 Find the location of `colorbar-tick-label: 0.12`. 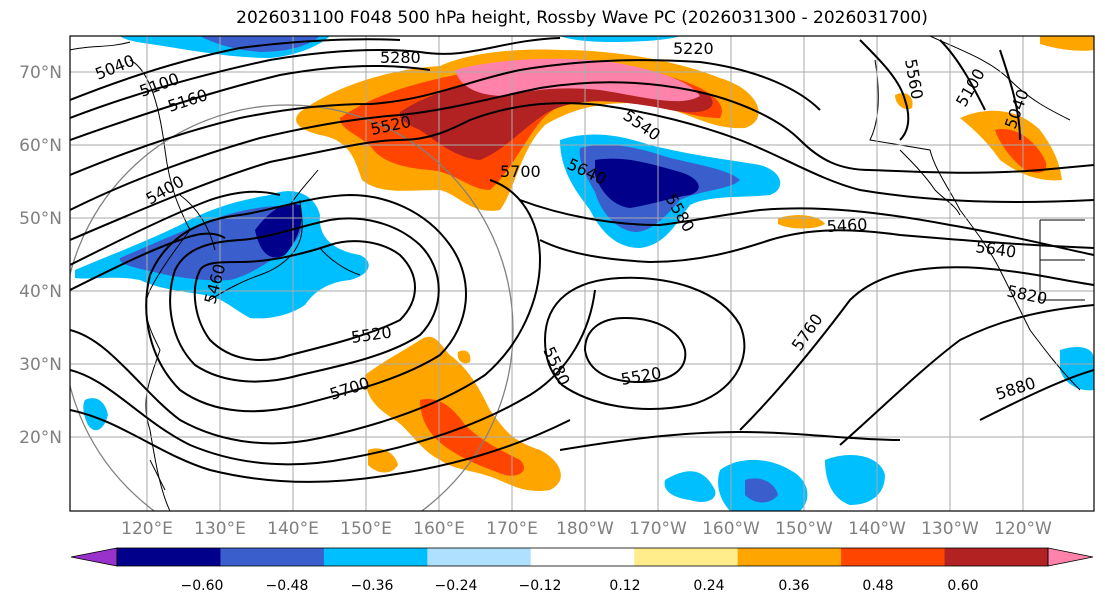

colorbar-tick-label: 0.12 is located at coordinates (624, 586).